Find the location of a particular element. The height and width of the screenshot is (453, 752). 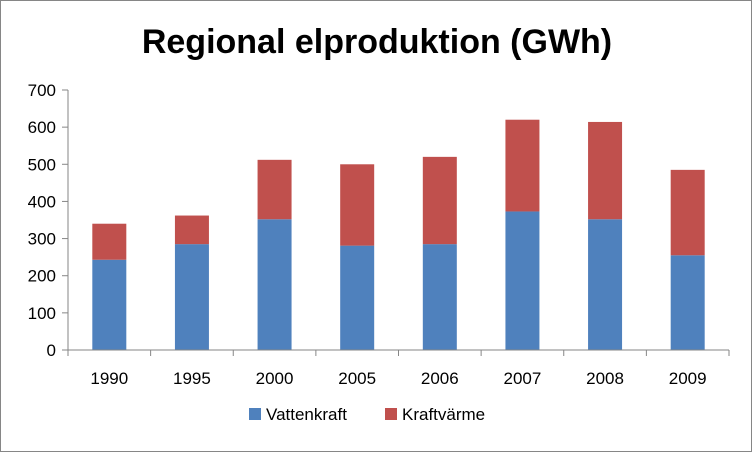

bar-vattenkraft-1995 is located at coordinates (191, 297).